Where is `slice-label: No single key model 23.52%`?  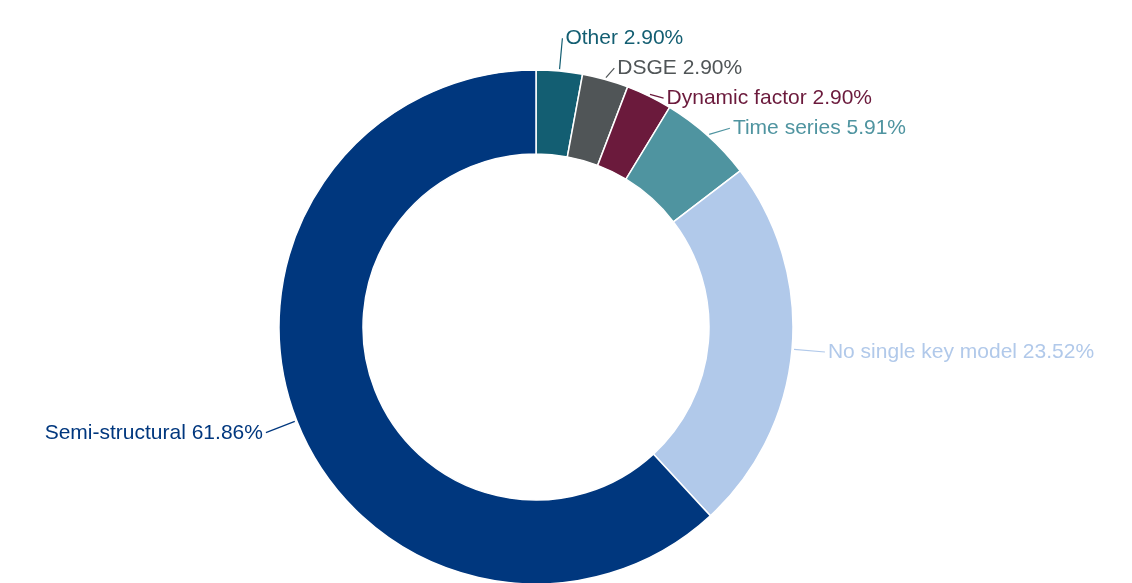
slice-label: No single key model 23.52% is located at coordinates (961, 350).